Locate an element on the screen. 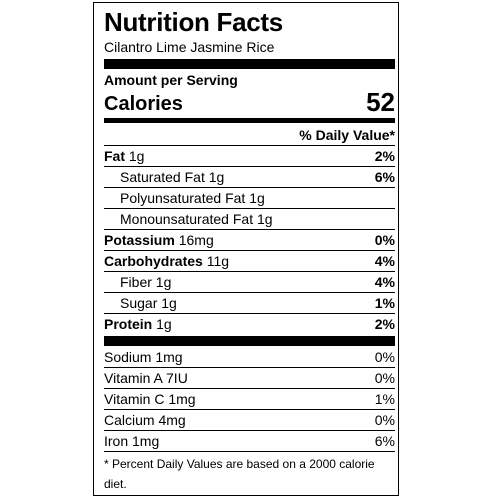  nutrient-row-fat: Fat 1g 2% is located at coordinates (249, 155).